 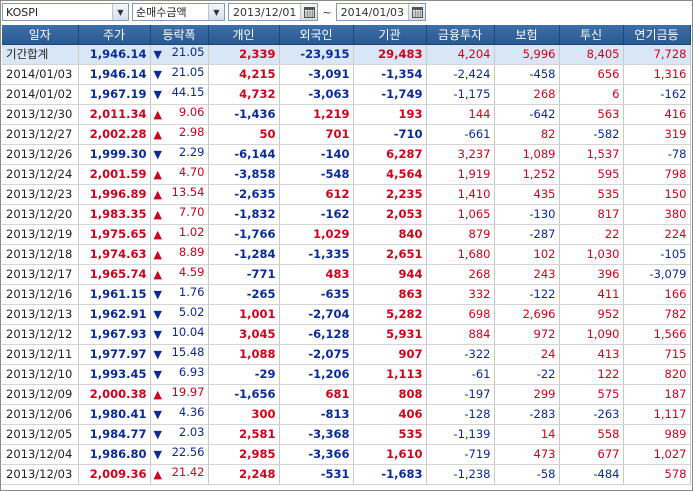 I want to click on change-cell: ▼ 2.03, so click(x=179, y=434).